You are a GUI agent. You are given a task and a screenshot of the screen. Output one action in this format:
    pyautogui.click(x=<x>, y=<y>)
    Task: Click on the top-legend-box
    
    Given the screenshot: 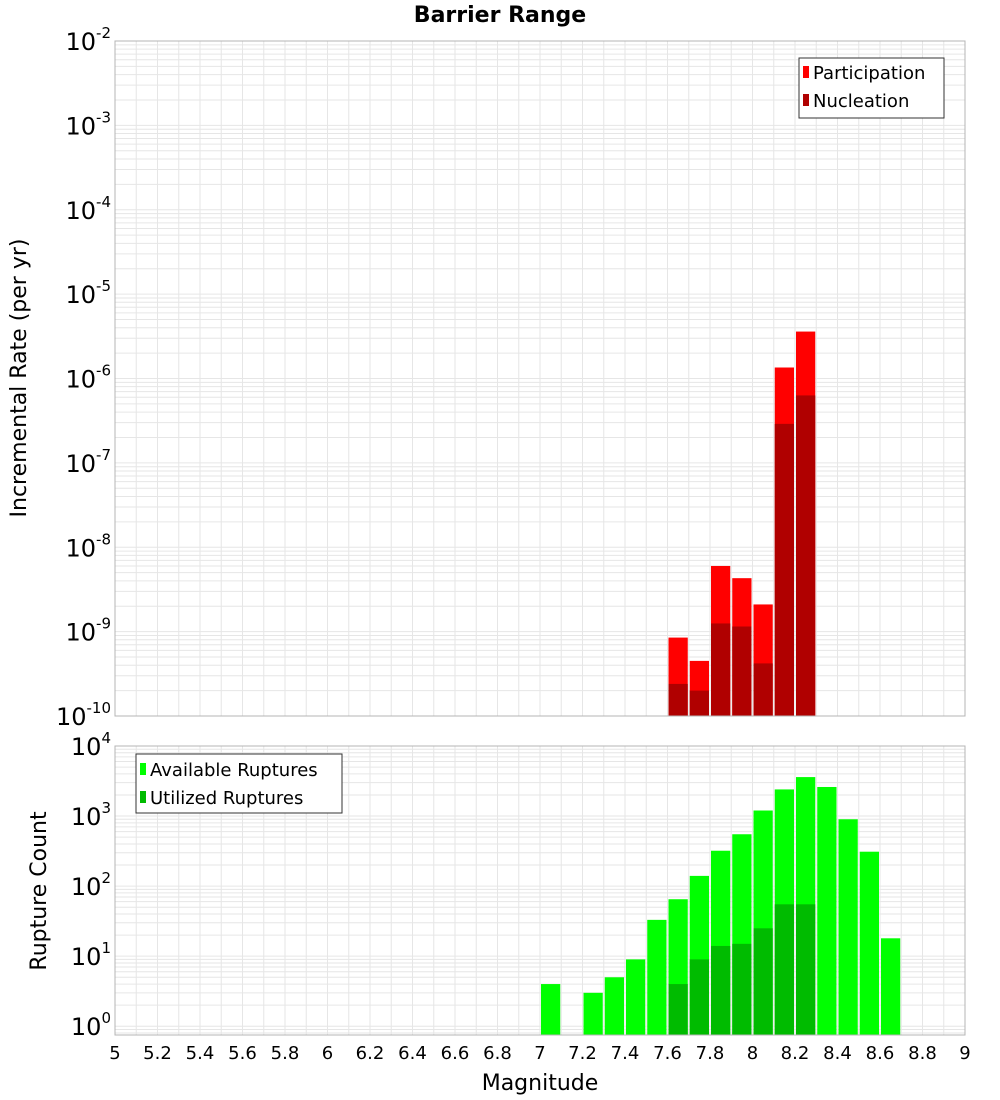 What is the action you would take?
    pyautogui.click(x=871, y=88)
    